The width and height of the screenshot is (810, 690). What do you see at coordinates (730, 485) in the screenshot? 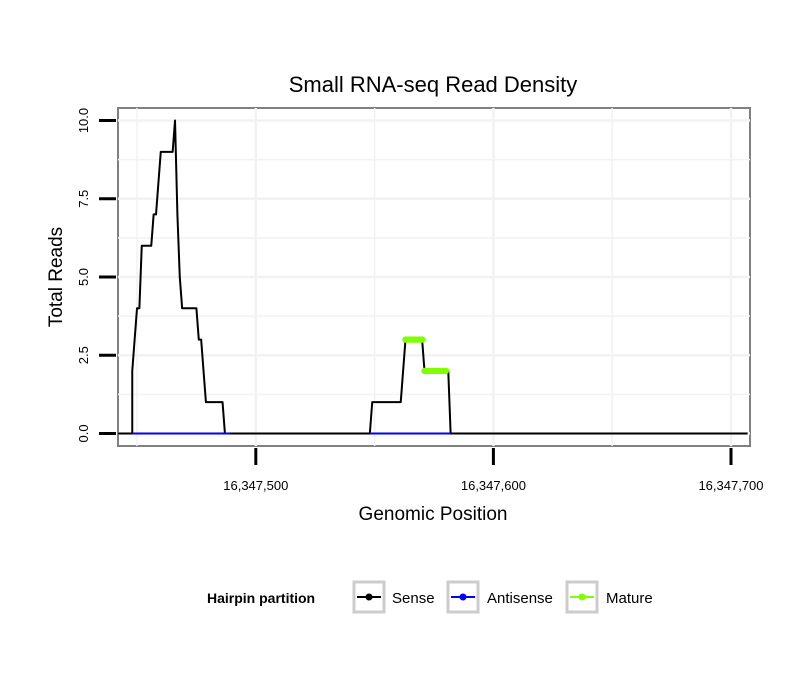
I see `x-tick-label: 16,347,700` at bounding box center [730, 485].